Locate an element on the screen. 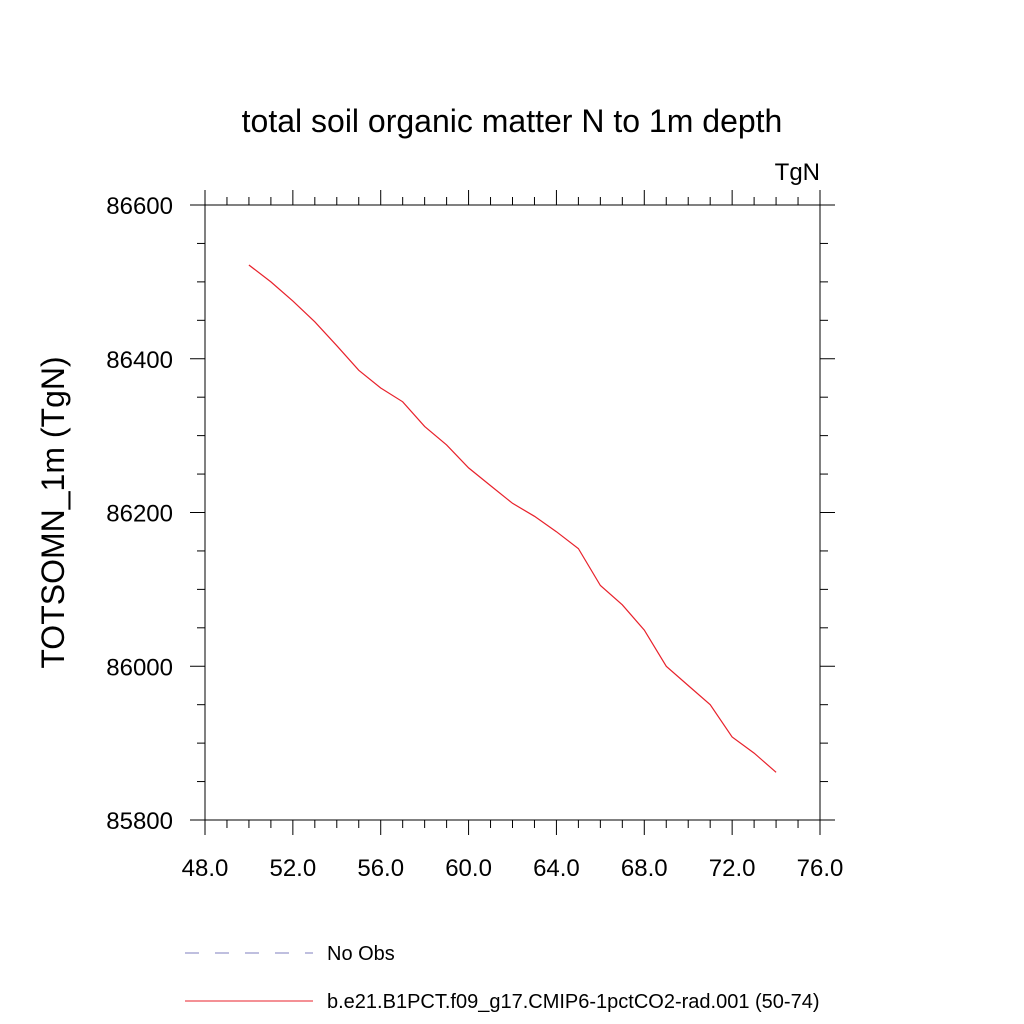 The width and height of the screenshot is (1024, 1024). y-axis-label: TOTSOMN_1m (TgN) is located at coordinates (53, 512).